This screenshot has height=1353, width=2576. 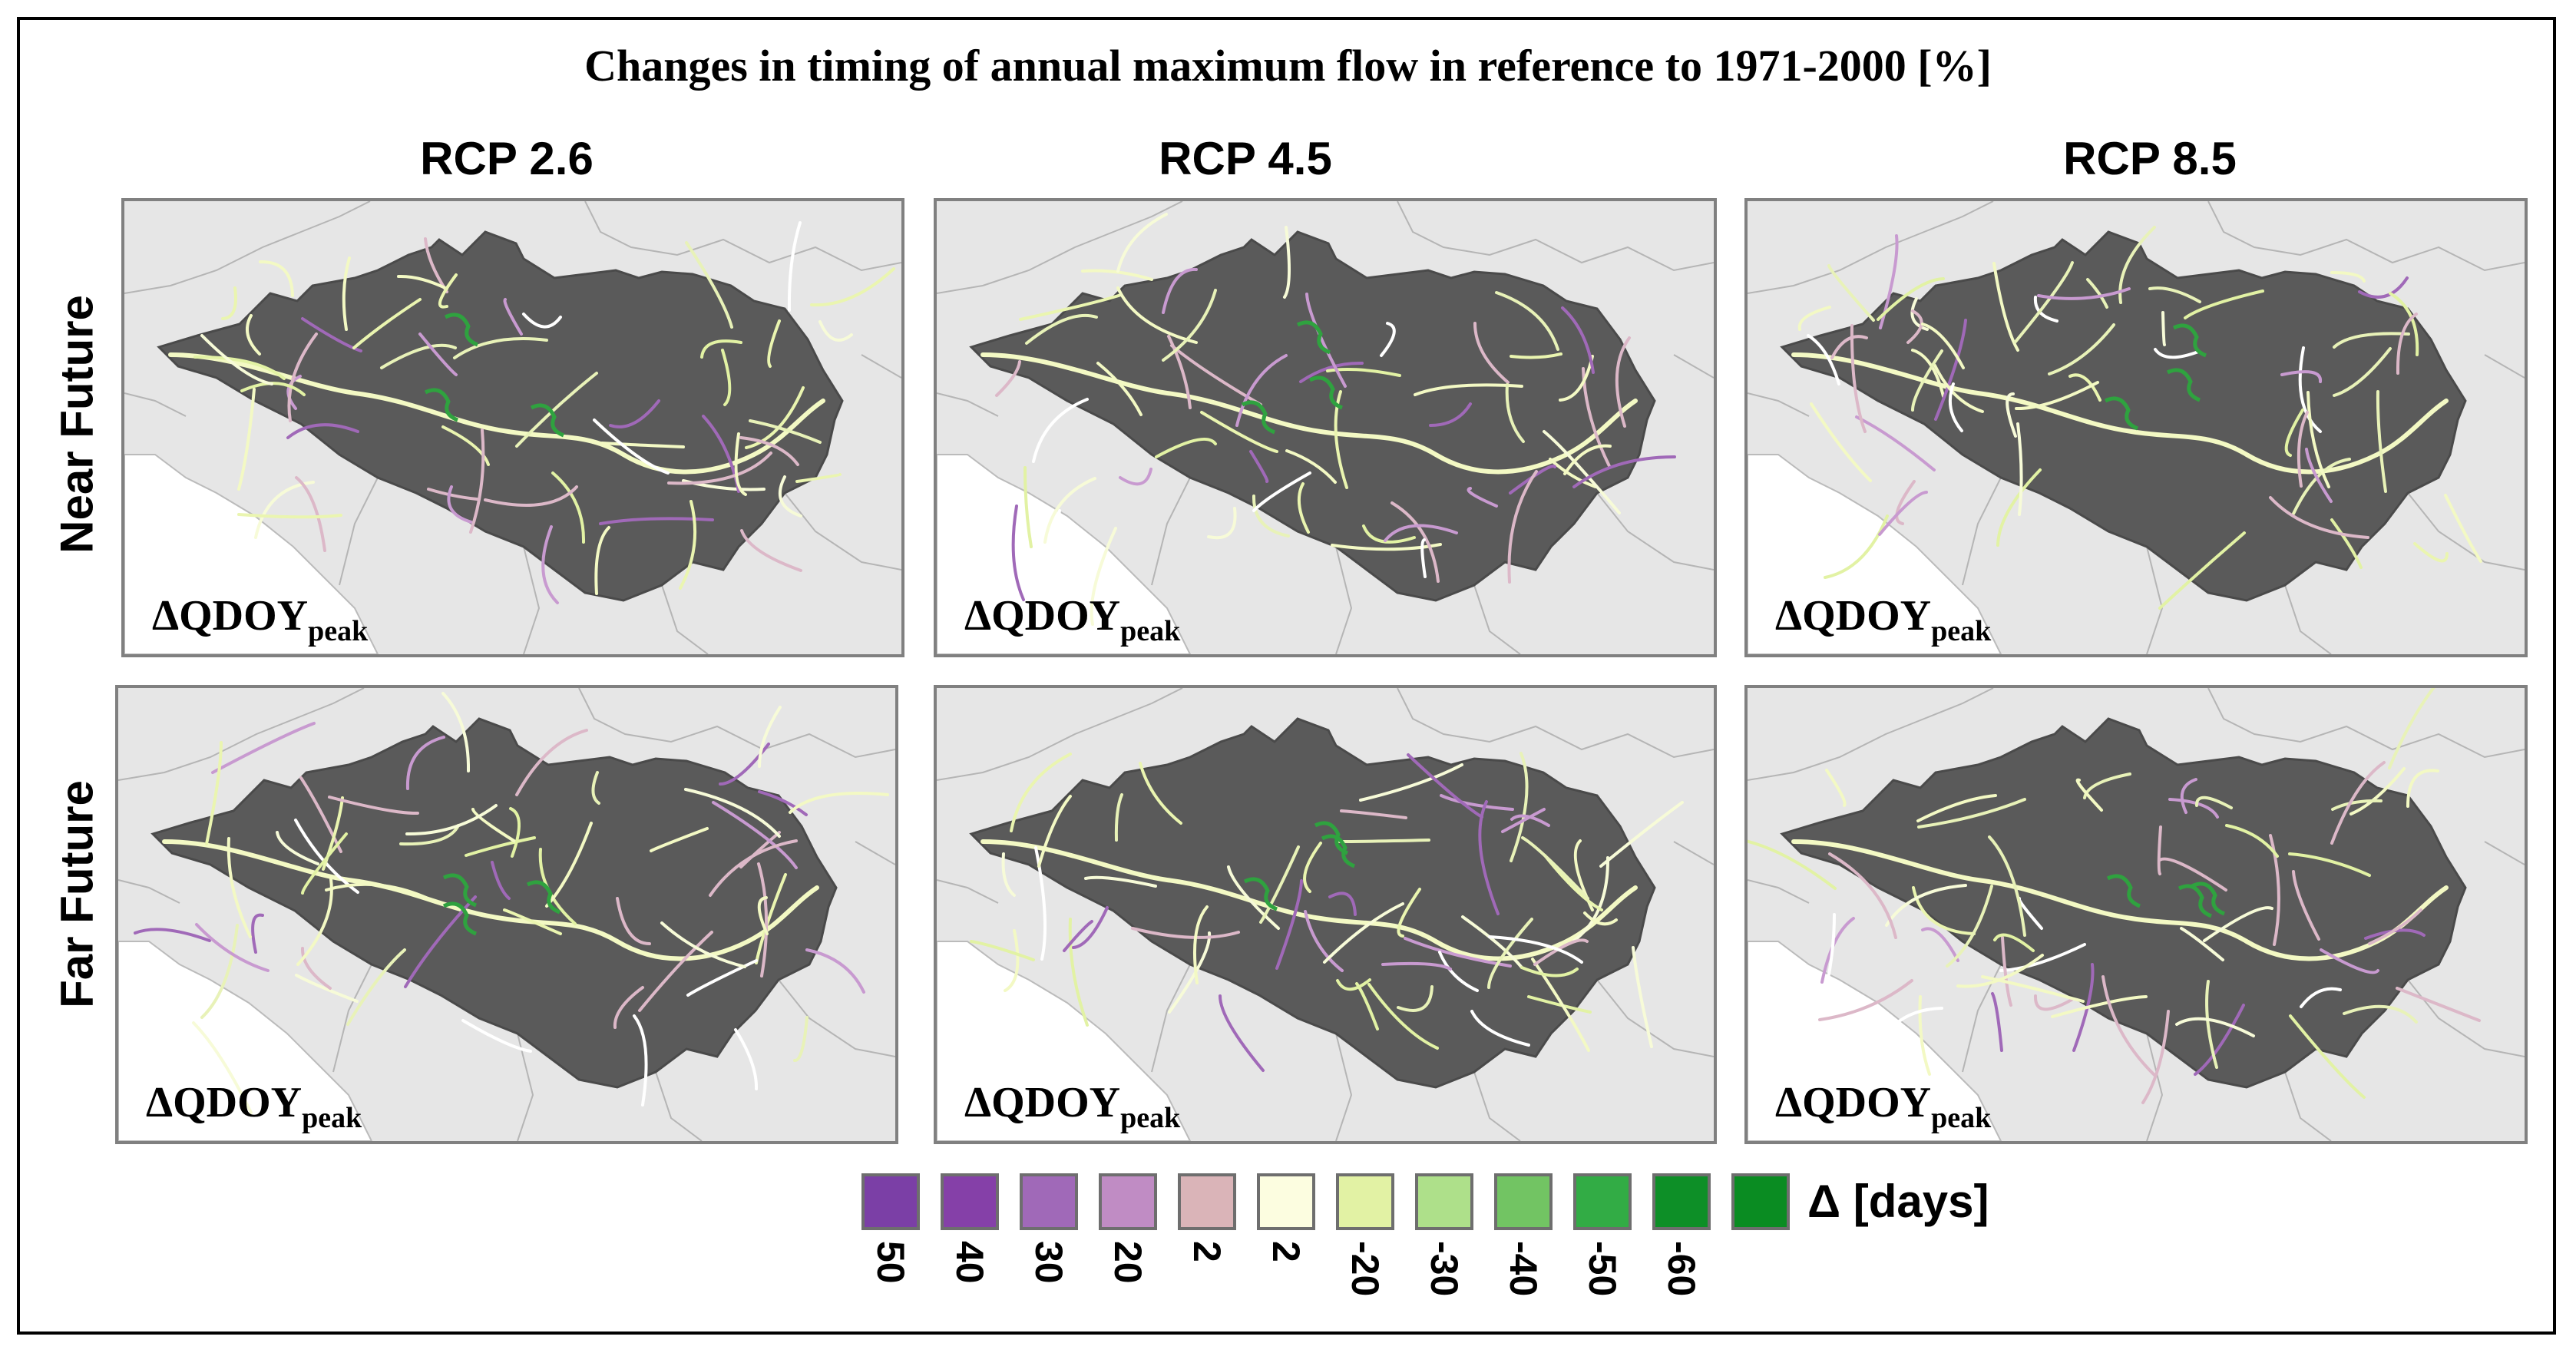 What do you see at coordinates (496, 413) in the screenshot?
I see `river-main-stem` at bounding box center [496, 413].